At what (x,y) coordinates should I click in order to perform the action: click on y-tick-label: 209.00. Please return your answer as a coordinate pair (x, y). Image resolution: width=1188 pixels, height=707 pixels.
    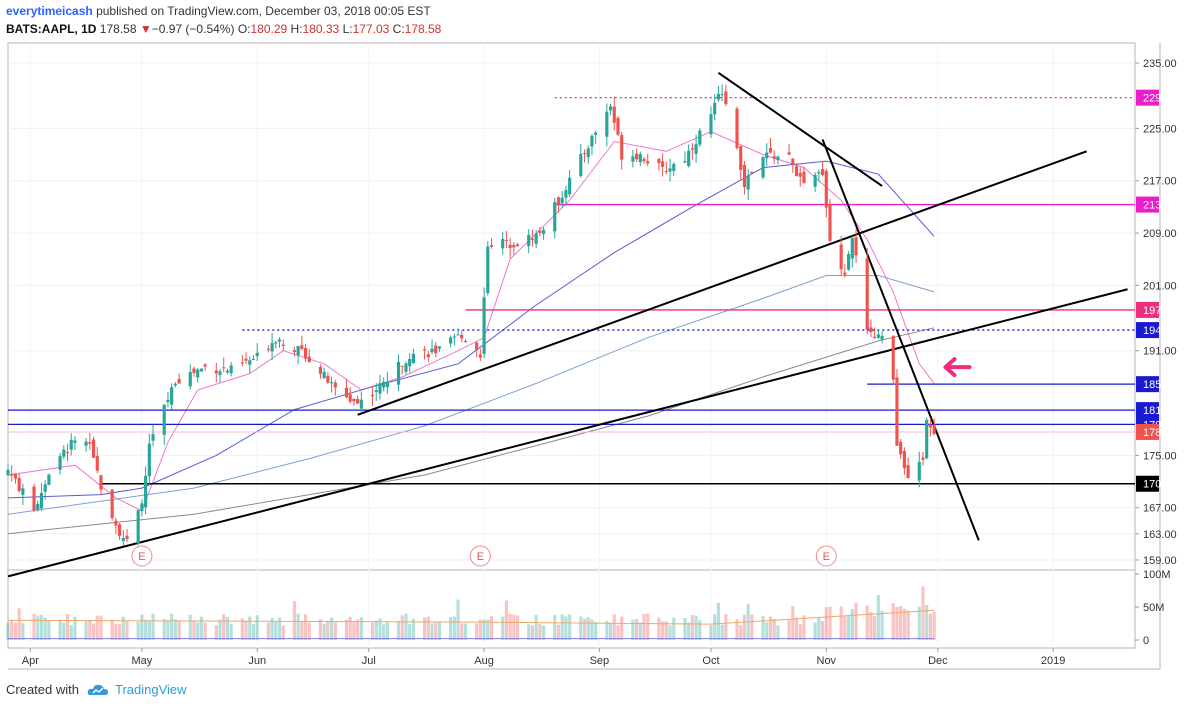
    Looking at the image, I should click on (1160, 234).